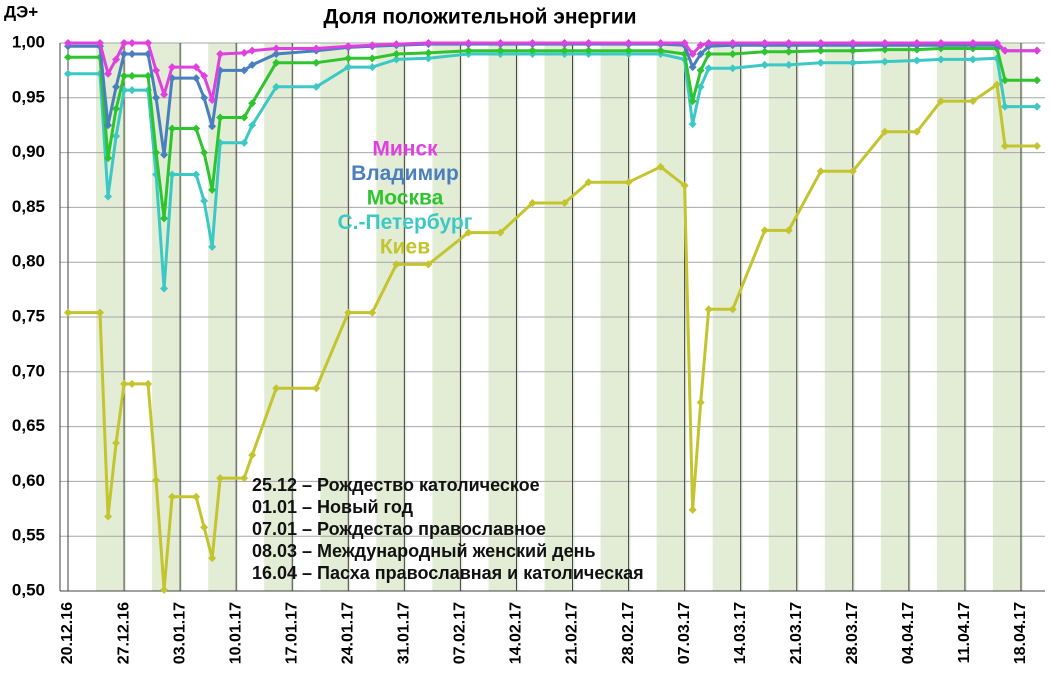 This screenshot has width=1050, height=700. Describe the element at coordinates (516, 633) in the screenshot. I see `x-tick-label: 14.02.17` at that location.